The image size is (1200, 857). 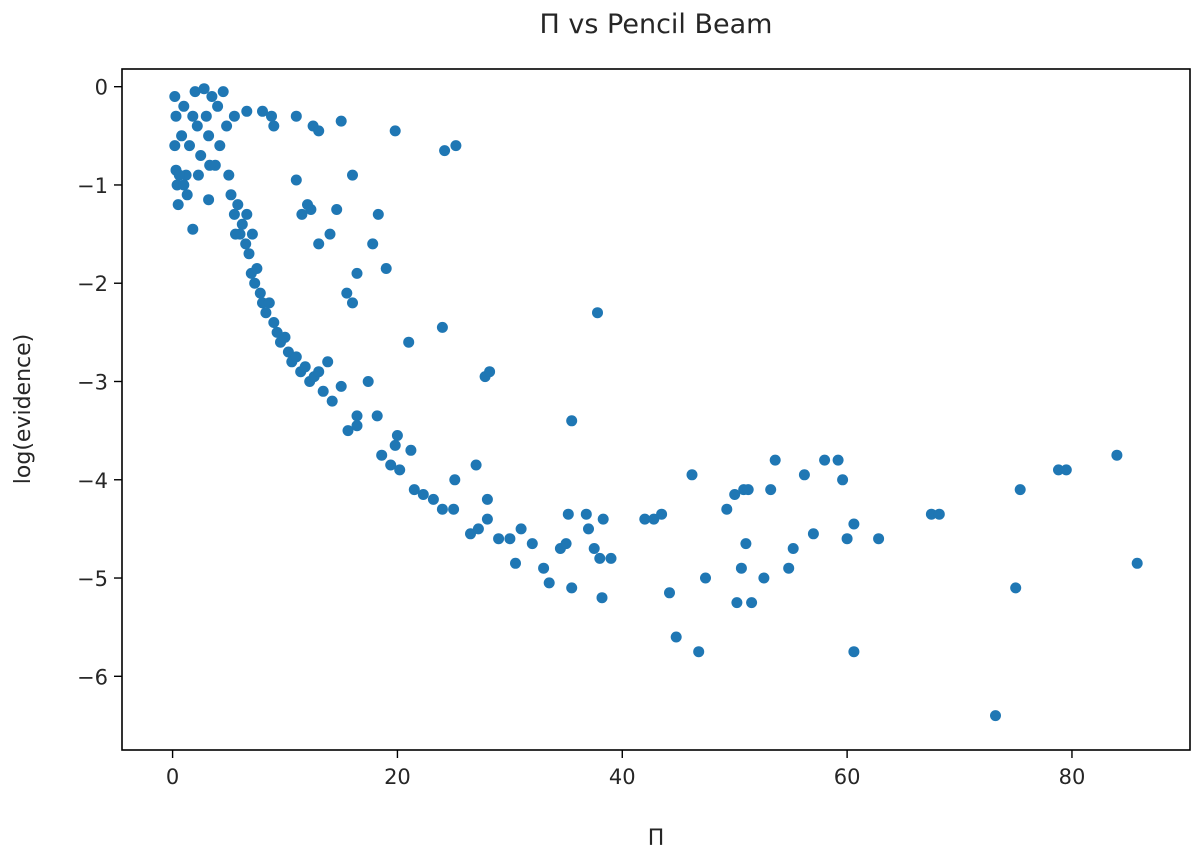 I want to click on y-tick-label: −5, so click(x=92, y=579).